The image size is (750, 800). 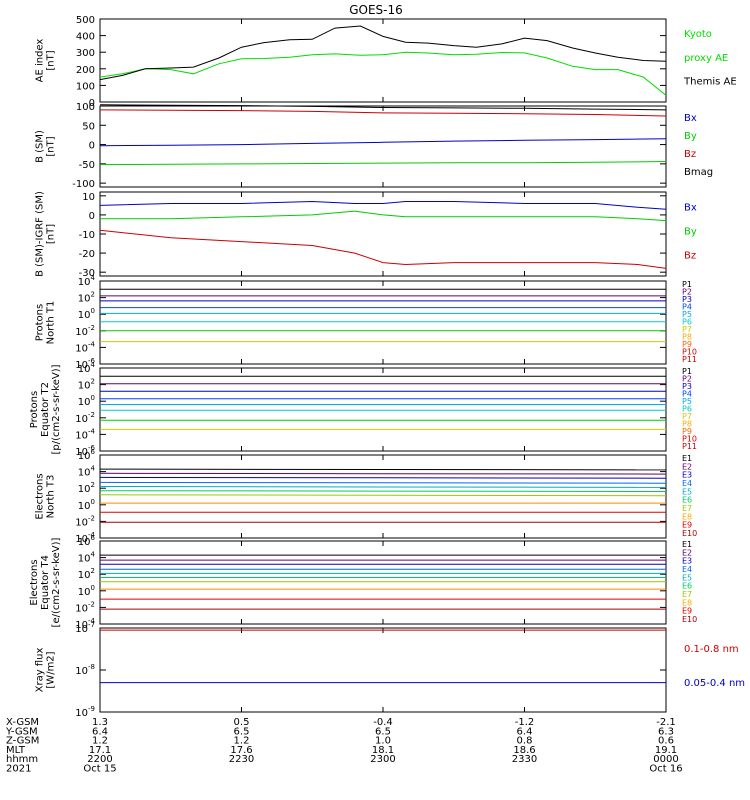 What do you see at coordinates (383, 741) in the screenshot?
I see `x-axis-tick-value: 1.0` at bounding box center [383, 741].